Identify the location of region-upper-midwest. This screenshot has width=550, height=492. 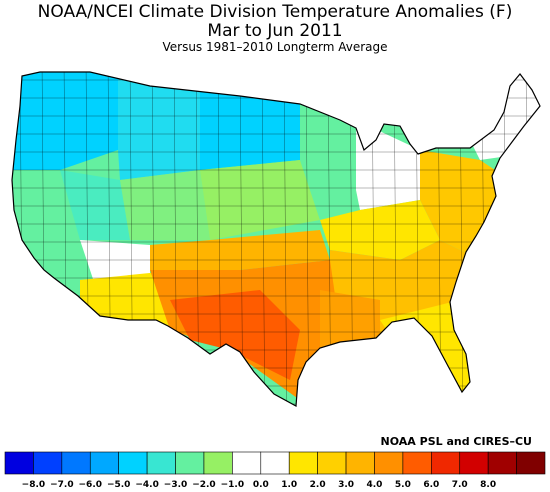
(330, 158).